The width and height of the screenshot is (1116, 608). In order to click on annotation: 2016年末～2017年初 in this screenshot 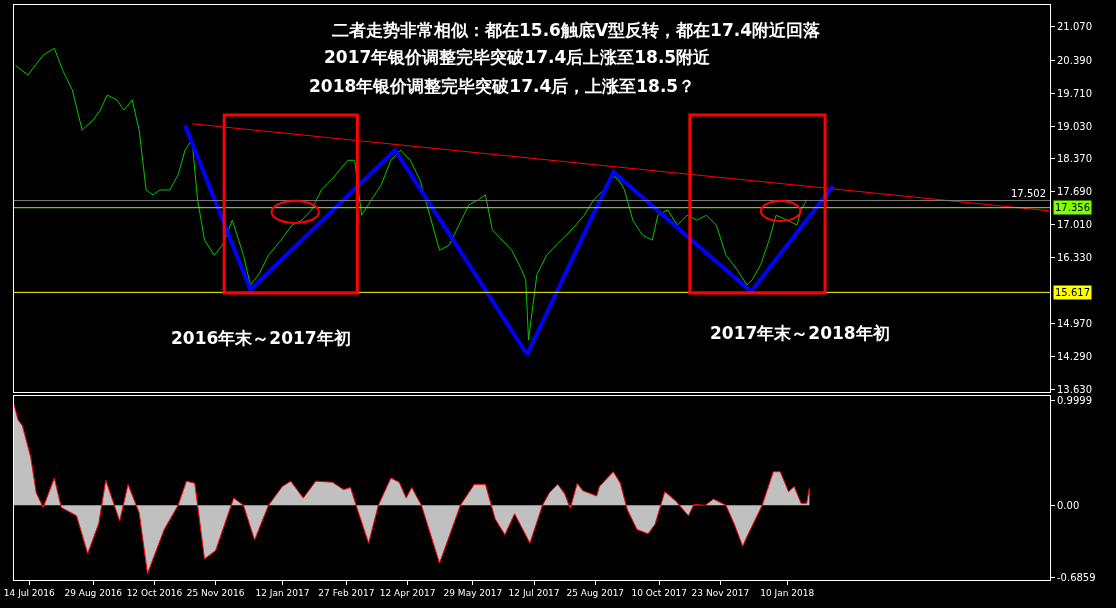, I will do `click(261, 338)`.